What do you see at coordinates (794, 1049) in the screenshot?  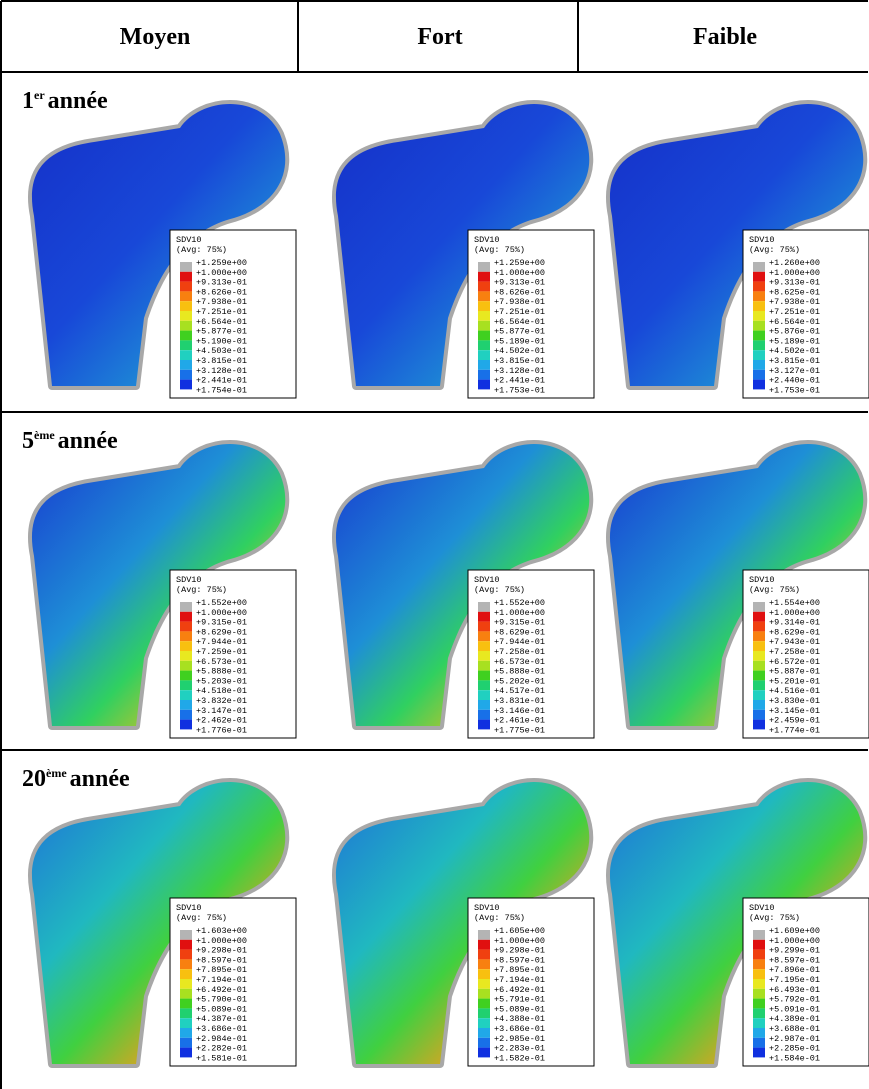 I see `legend-level: +2.285e-01` at bounding box center [794, 1049].